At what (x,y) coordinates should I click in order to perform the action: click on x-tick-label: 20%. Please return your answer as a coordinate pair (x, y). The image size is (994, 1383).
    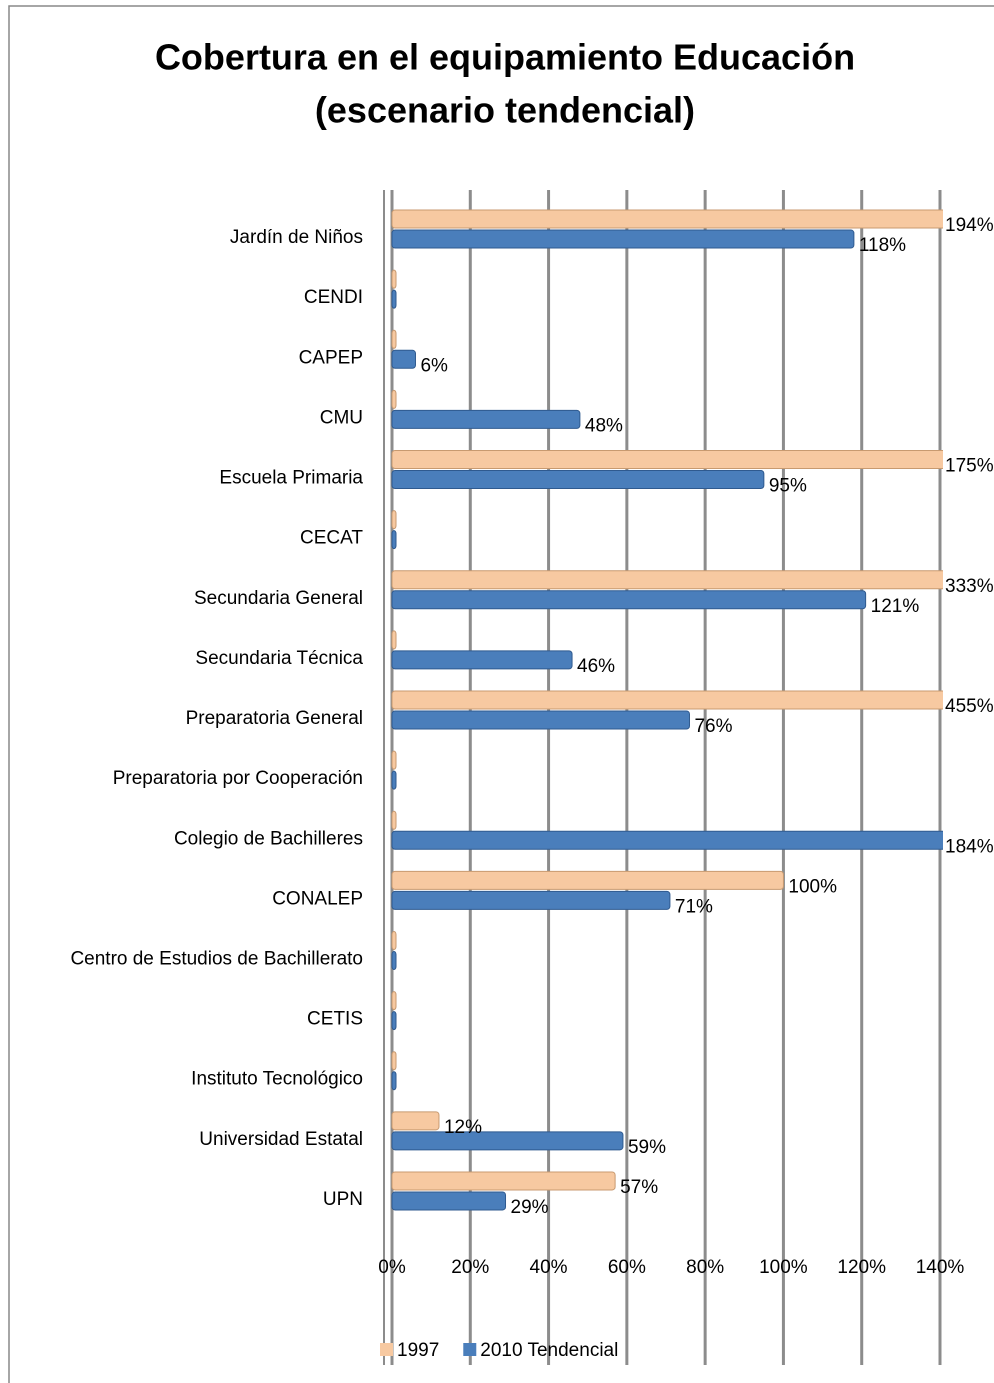
    Looking at the image, I should click on (470, 1267).